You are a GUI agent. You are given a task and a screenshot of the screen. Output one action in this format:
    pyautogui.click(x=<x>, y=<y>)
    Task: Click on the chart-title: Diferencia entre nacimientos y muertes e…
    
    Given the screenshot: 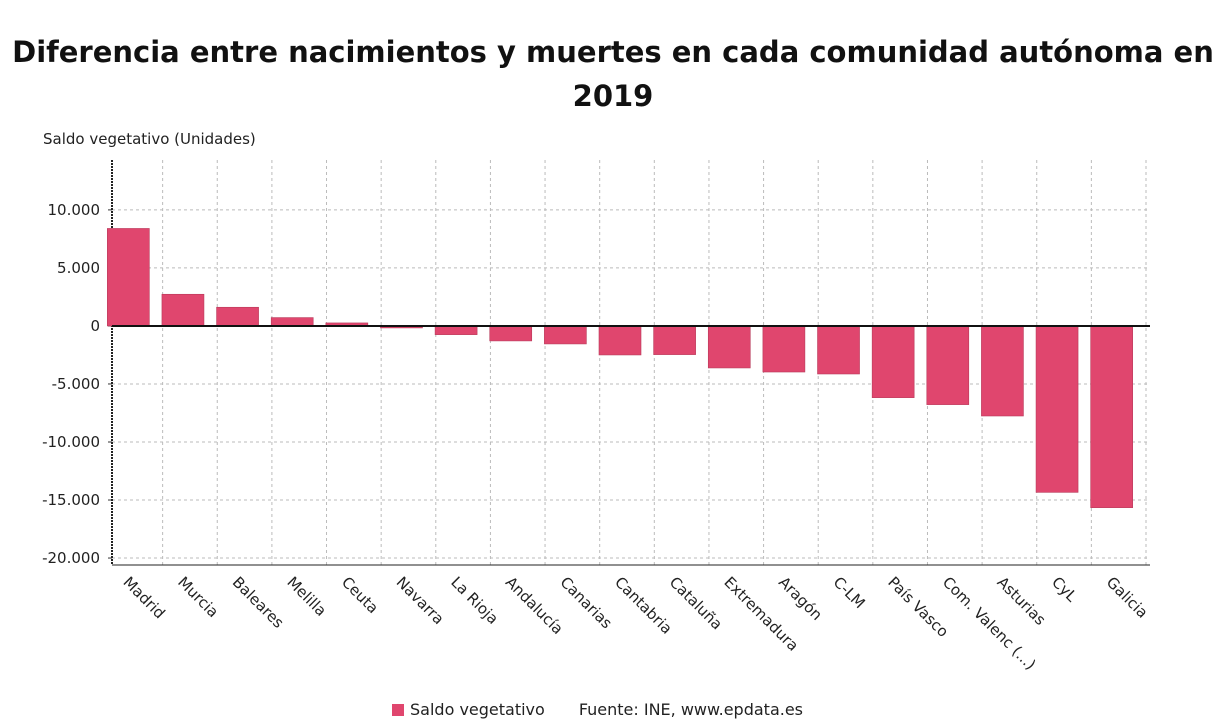 What is the action you would take?
    pyautogui.click(x=613, y=74)
    